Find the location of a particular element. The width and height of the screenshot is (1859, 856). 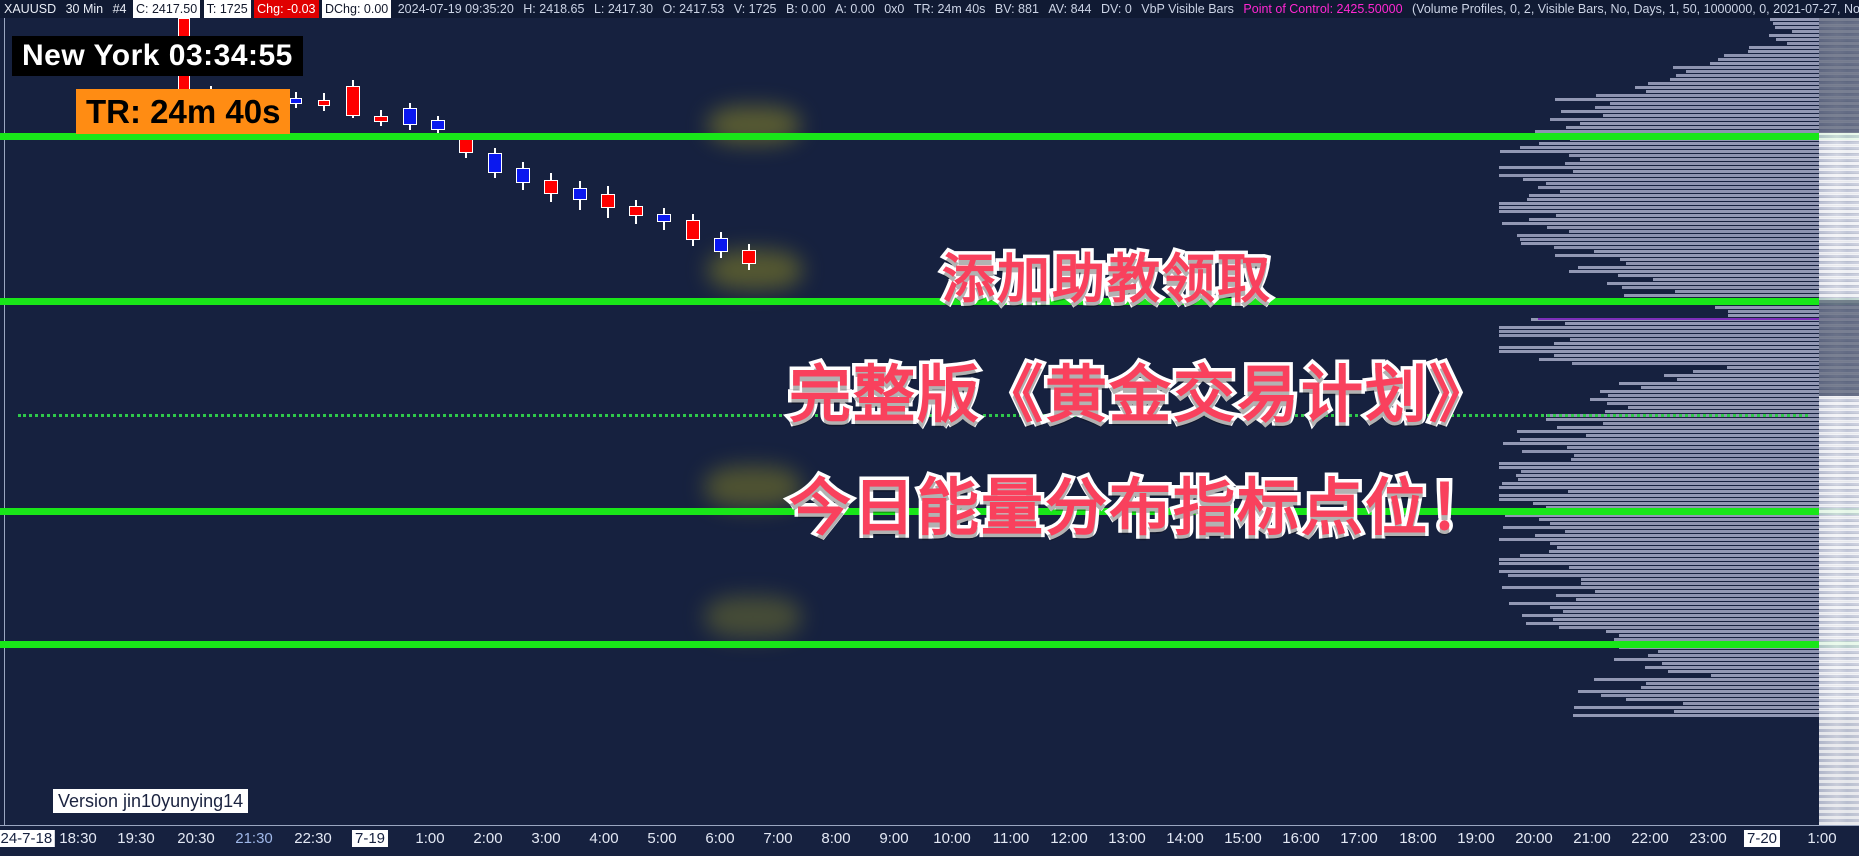

price-axis-shade is located at coordinates (1839, 348).